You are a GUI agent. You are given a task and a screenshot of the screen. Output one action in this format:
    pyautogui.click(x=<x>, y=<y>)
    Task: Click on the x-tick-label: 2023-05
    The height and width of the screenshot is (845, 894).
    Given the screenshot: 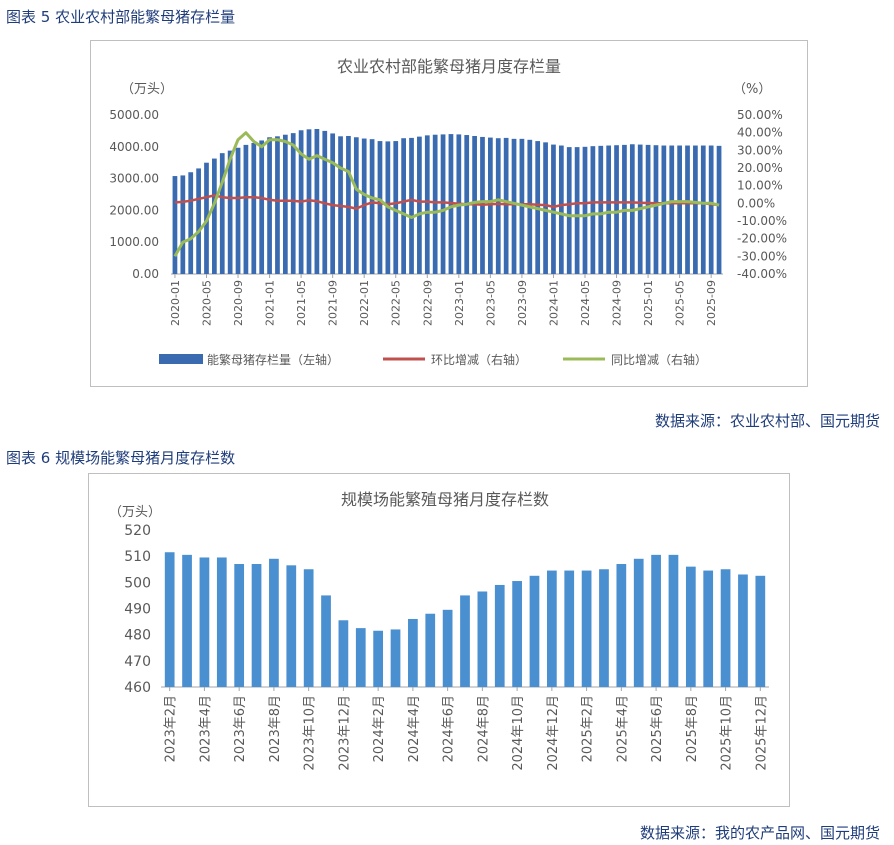 What is the action you would take?
    pyautogui.click(x=490, y=303)
    